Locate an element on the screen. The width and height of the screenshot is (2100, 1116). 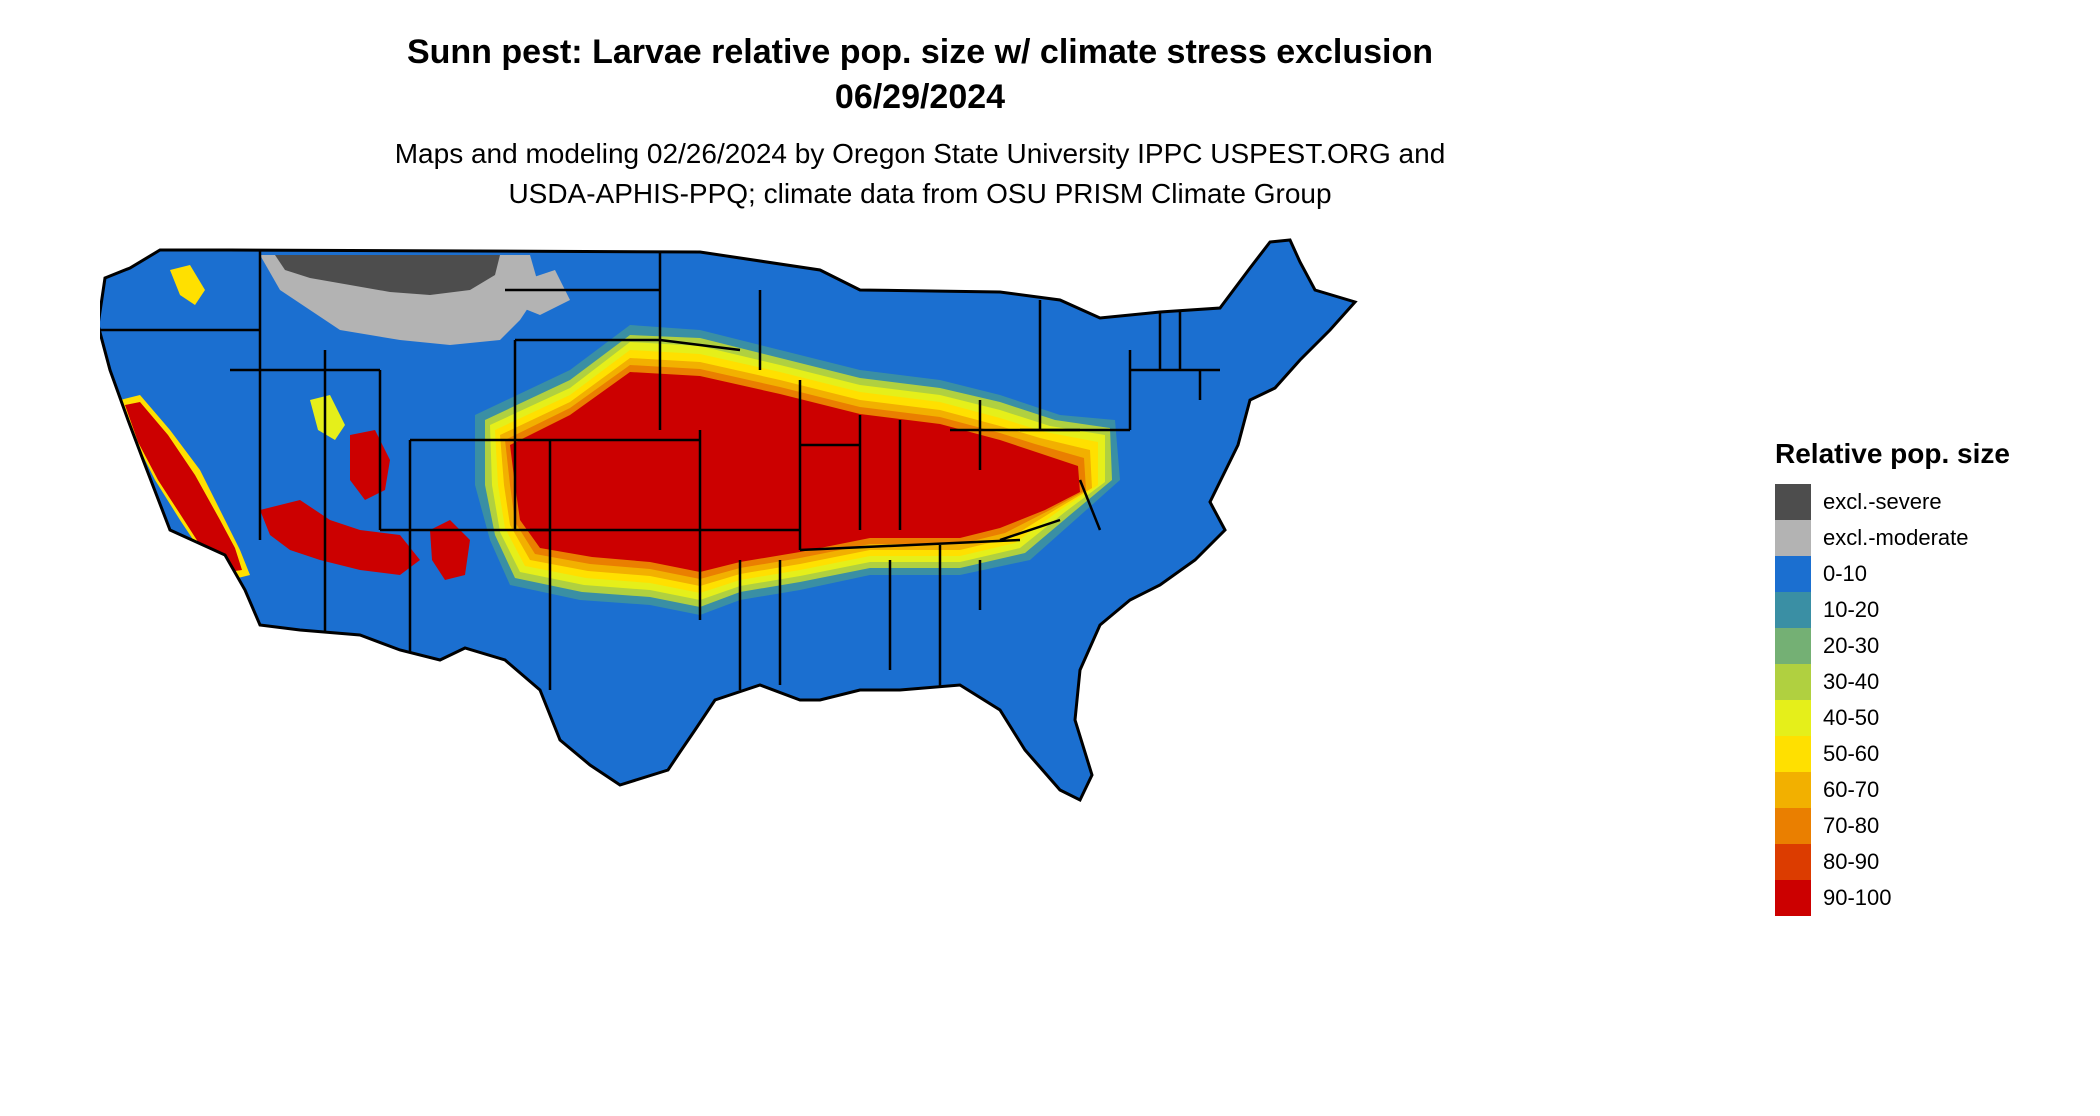
legend-label: 70-80 is located at coordinates (1851, 825).